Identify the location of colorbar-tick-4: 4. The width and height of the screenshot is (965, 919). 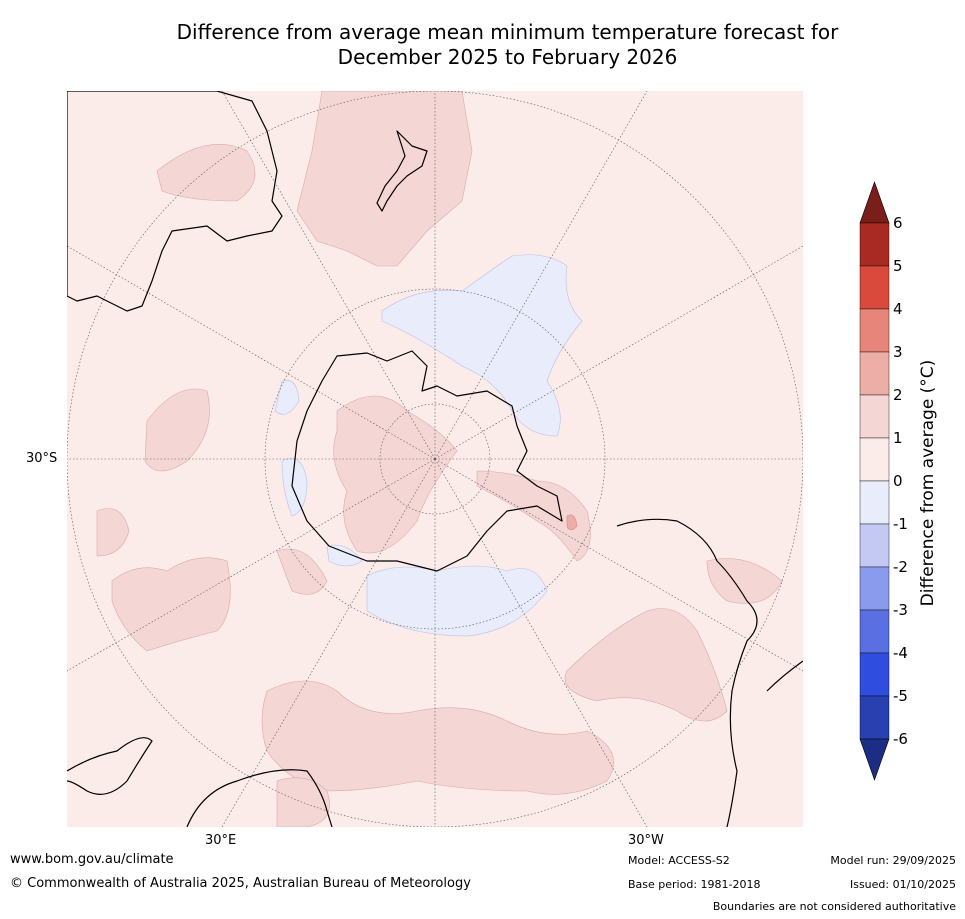
(898, 309).